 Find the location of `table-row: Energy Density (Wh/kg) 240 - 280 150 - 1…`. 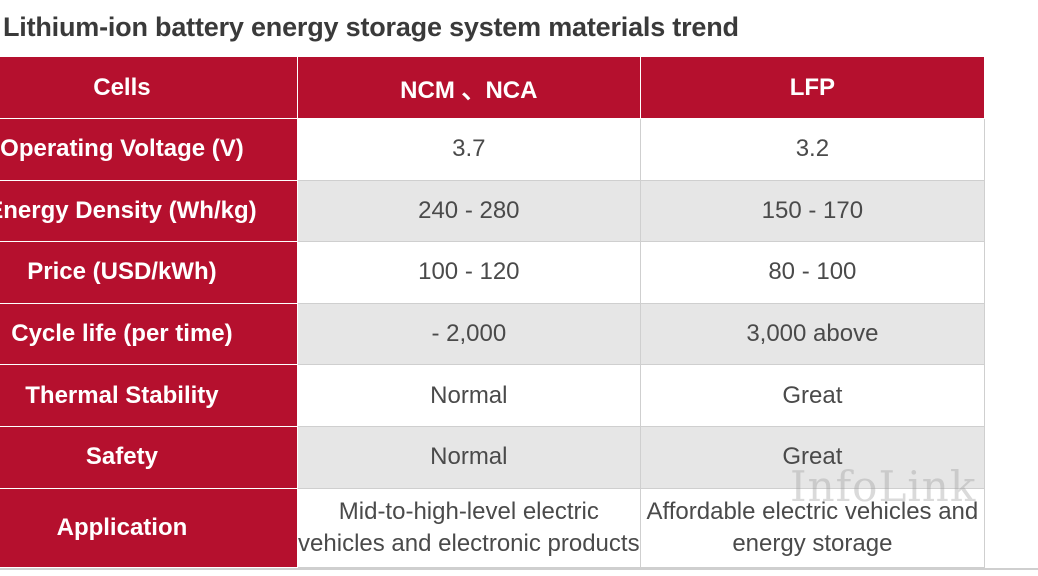

table-row: Energy Density (Wh/kg) 240 - 280 150 - 1… is located at coordinates (493, 211).